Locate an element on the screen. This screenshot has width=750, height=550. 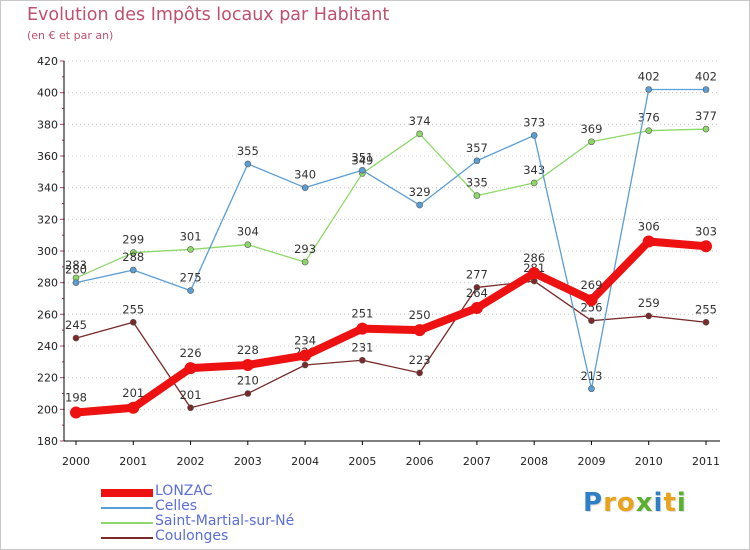
y-tick-label: 240 is located at coordinates (47, 346).